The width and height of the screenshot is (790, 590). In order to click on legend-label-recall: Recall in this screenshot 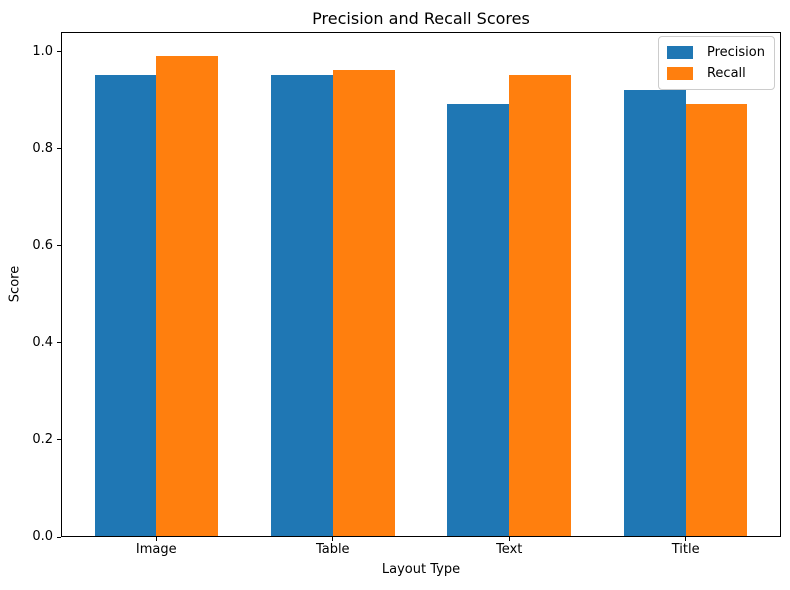, I will do `click(726, 73)`.